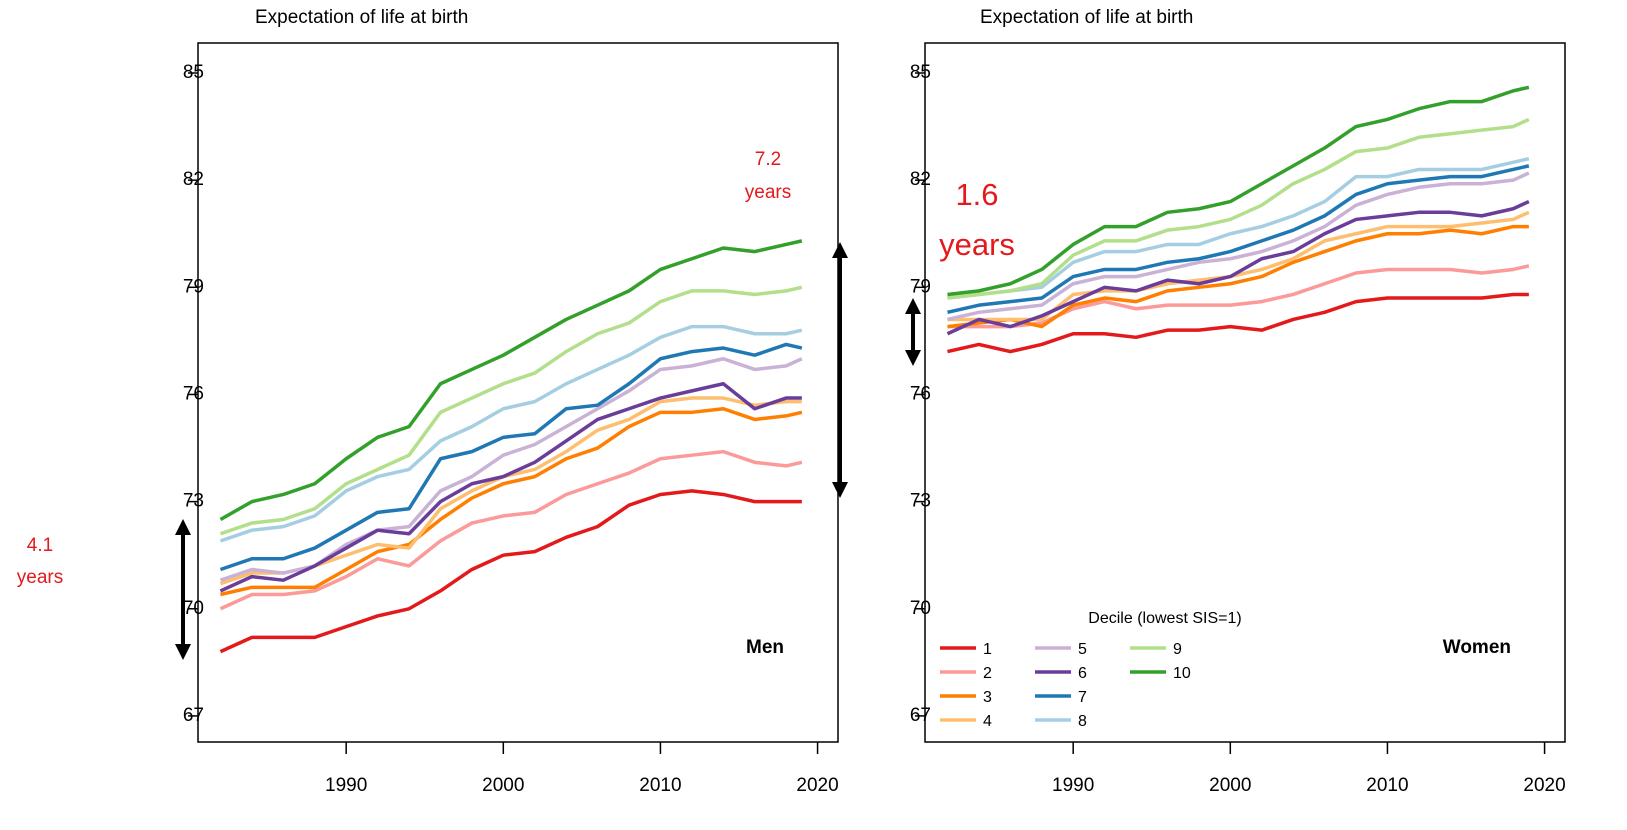 This screenshot has height=830, width=1627. What do you see at coordinates (1082, 649) in the screenshot?
I see `legend-label: 5` at bounding box center [1082, 649].